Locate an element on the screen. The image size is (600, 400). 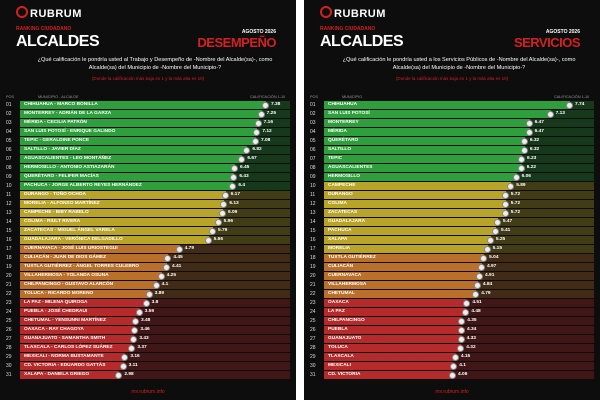
value-label: 6.09 is located at coordinates (233, 212).